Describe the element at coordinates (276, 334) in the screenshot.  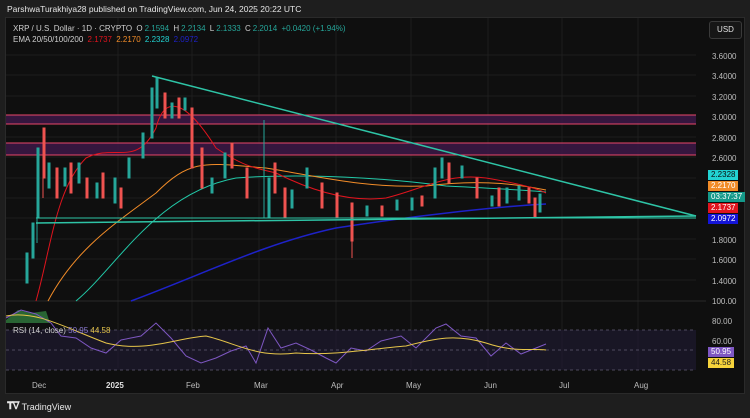
I see `rsi-ma-line` at that location.